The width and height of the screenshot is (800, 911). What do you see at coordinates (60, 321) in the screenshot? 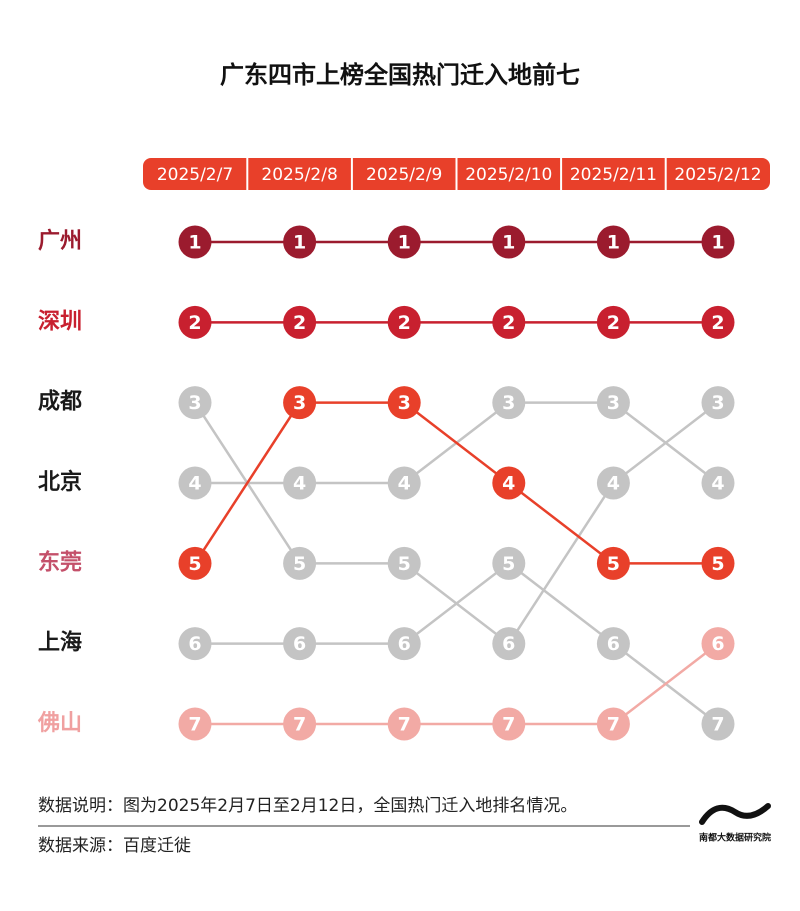
I see `legend-label: 深圳` at bounding box center [60, 321].